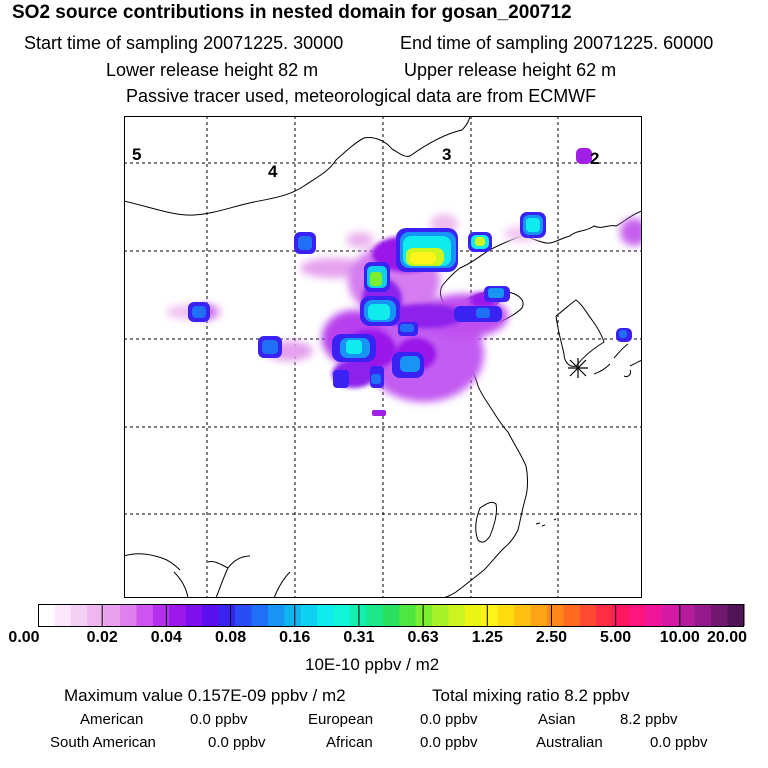 This screenshot has height=768, width=768. I want to click on total-mixing-ratio: Total mixing ratio 8.2 ppbv, so click(531, 695).